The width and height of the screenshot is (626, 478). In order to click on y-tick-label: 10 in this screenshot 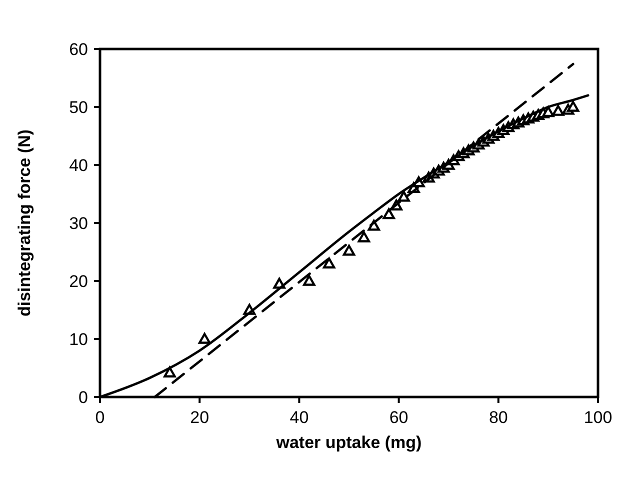, I will do `click(78, 339)`.